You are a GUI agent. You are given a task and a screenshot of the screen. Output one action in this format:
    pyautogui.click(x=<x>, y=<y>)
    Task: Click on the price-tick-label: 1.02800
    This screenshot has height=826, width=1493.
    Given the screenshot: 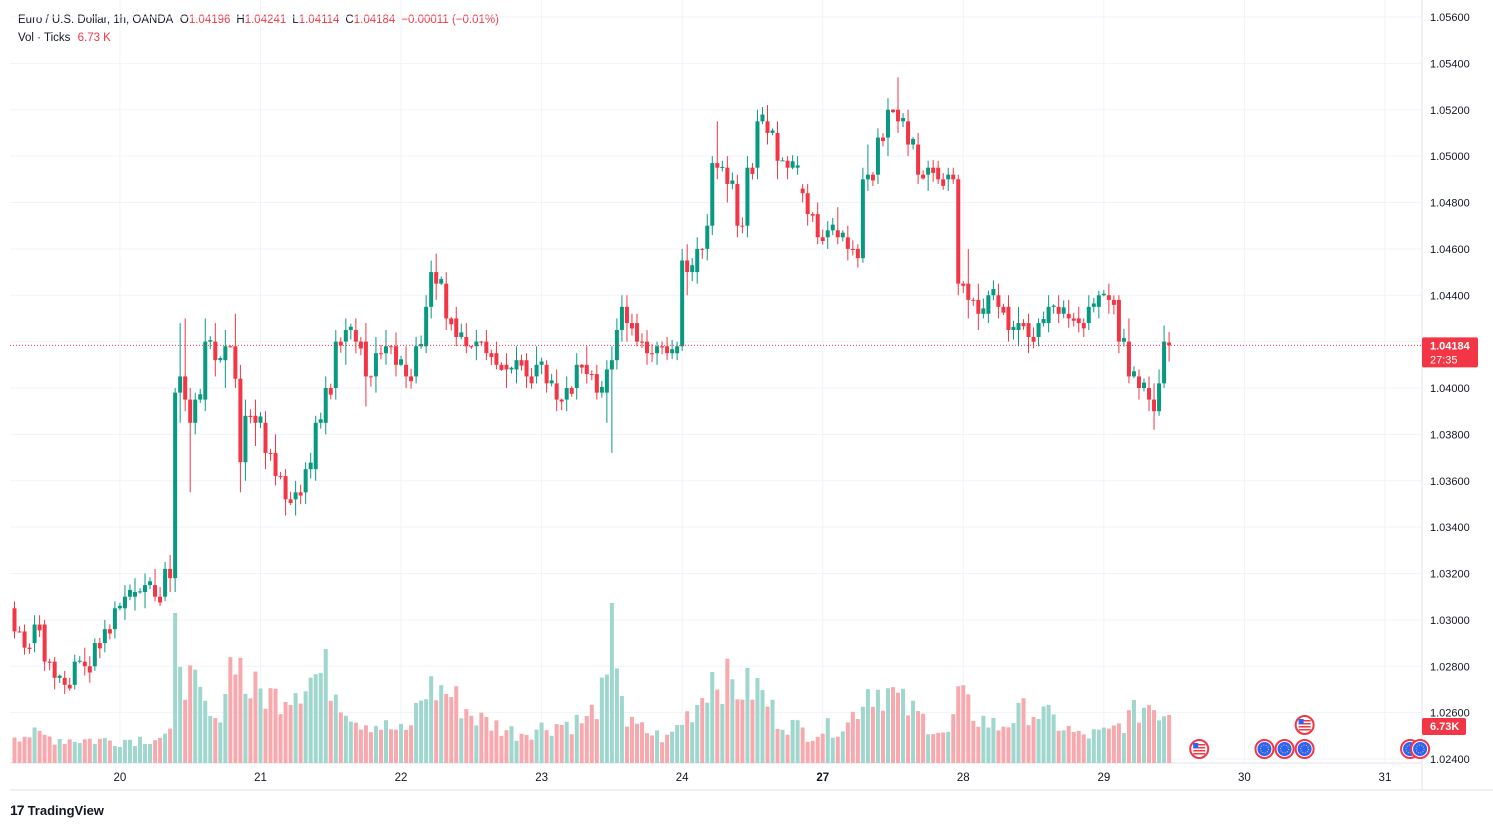 What is the action you would take?
    pyautogui.click(x=1450, y=667)
    